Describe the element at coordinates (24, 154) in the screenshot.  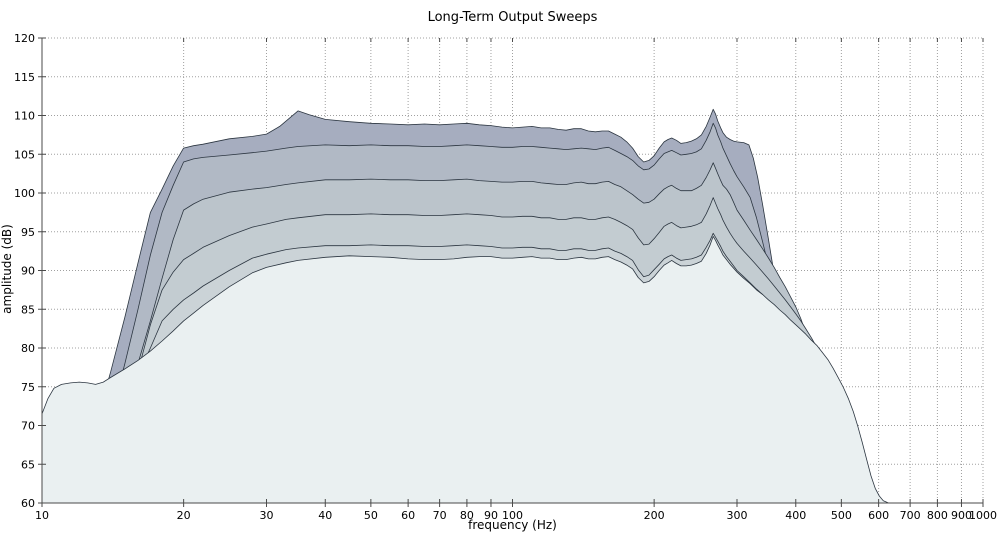
I see `y-tick-label: 105` at that location.